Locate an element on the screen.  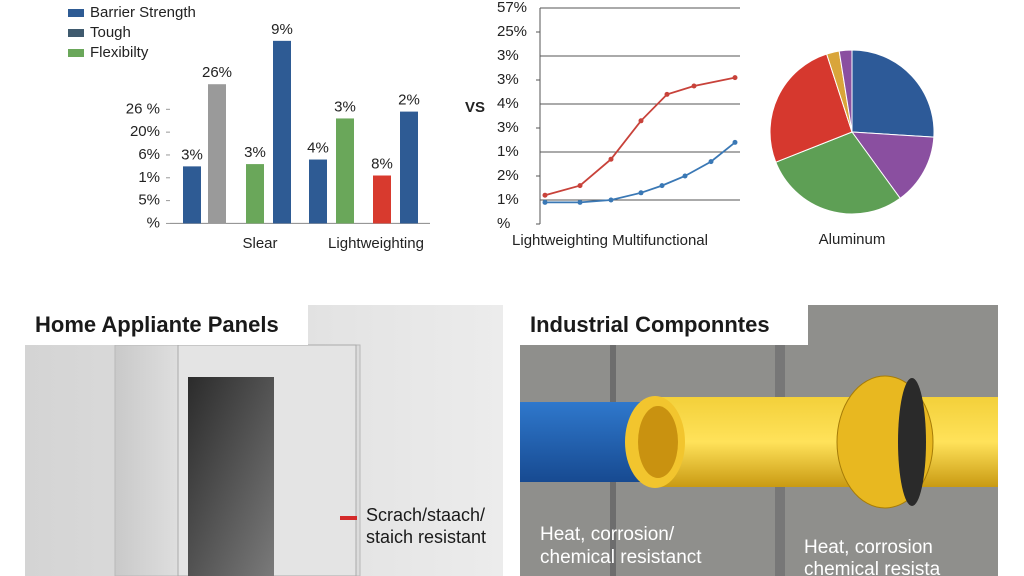
legend-label: Barrier Strength is located at coordinates (143, 12).